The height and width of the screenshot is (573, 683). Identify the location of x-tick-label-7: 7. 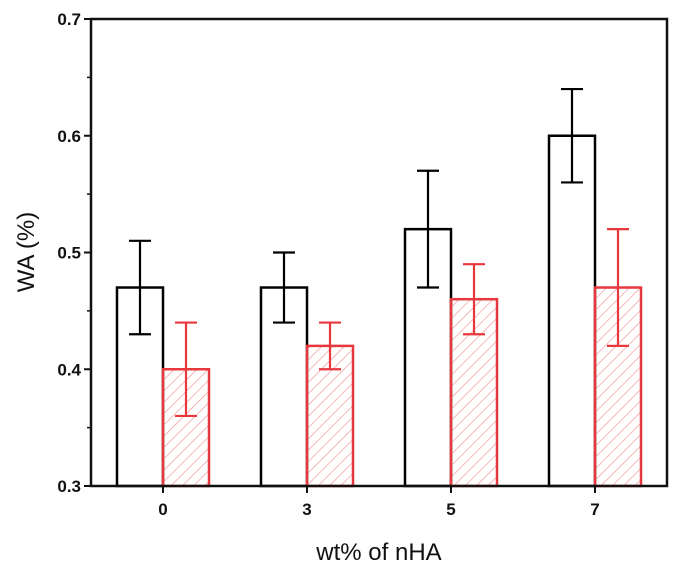
(594, 509).